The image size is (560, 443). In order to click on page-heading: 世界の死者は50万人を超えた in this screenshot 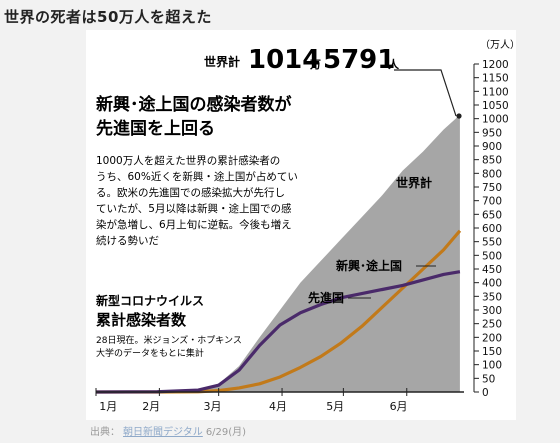, I will do `click(108, 17)`.